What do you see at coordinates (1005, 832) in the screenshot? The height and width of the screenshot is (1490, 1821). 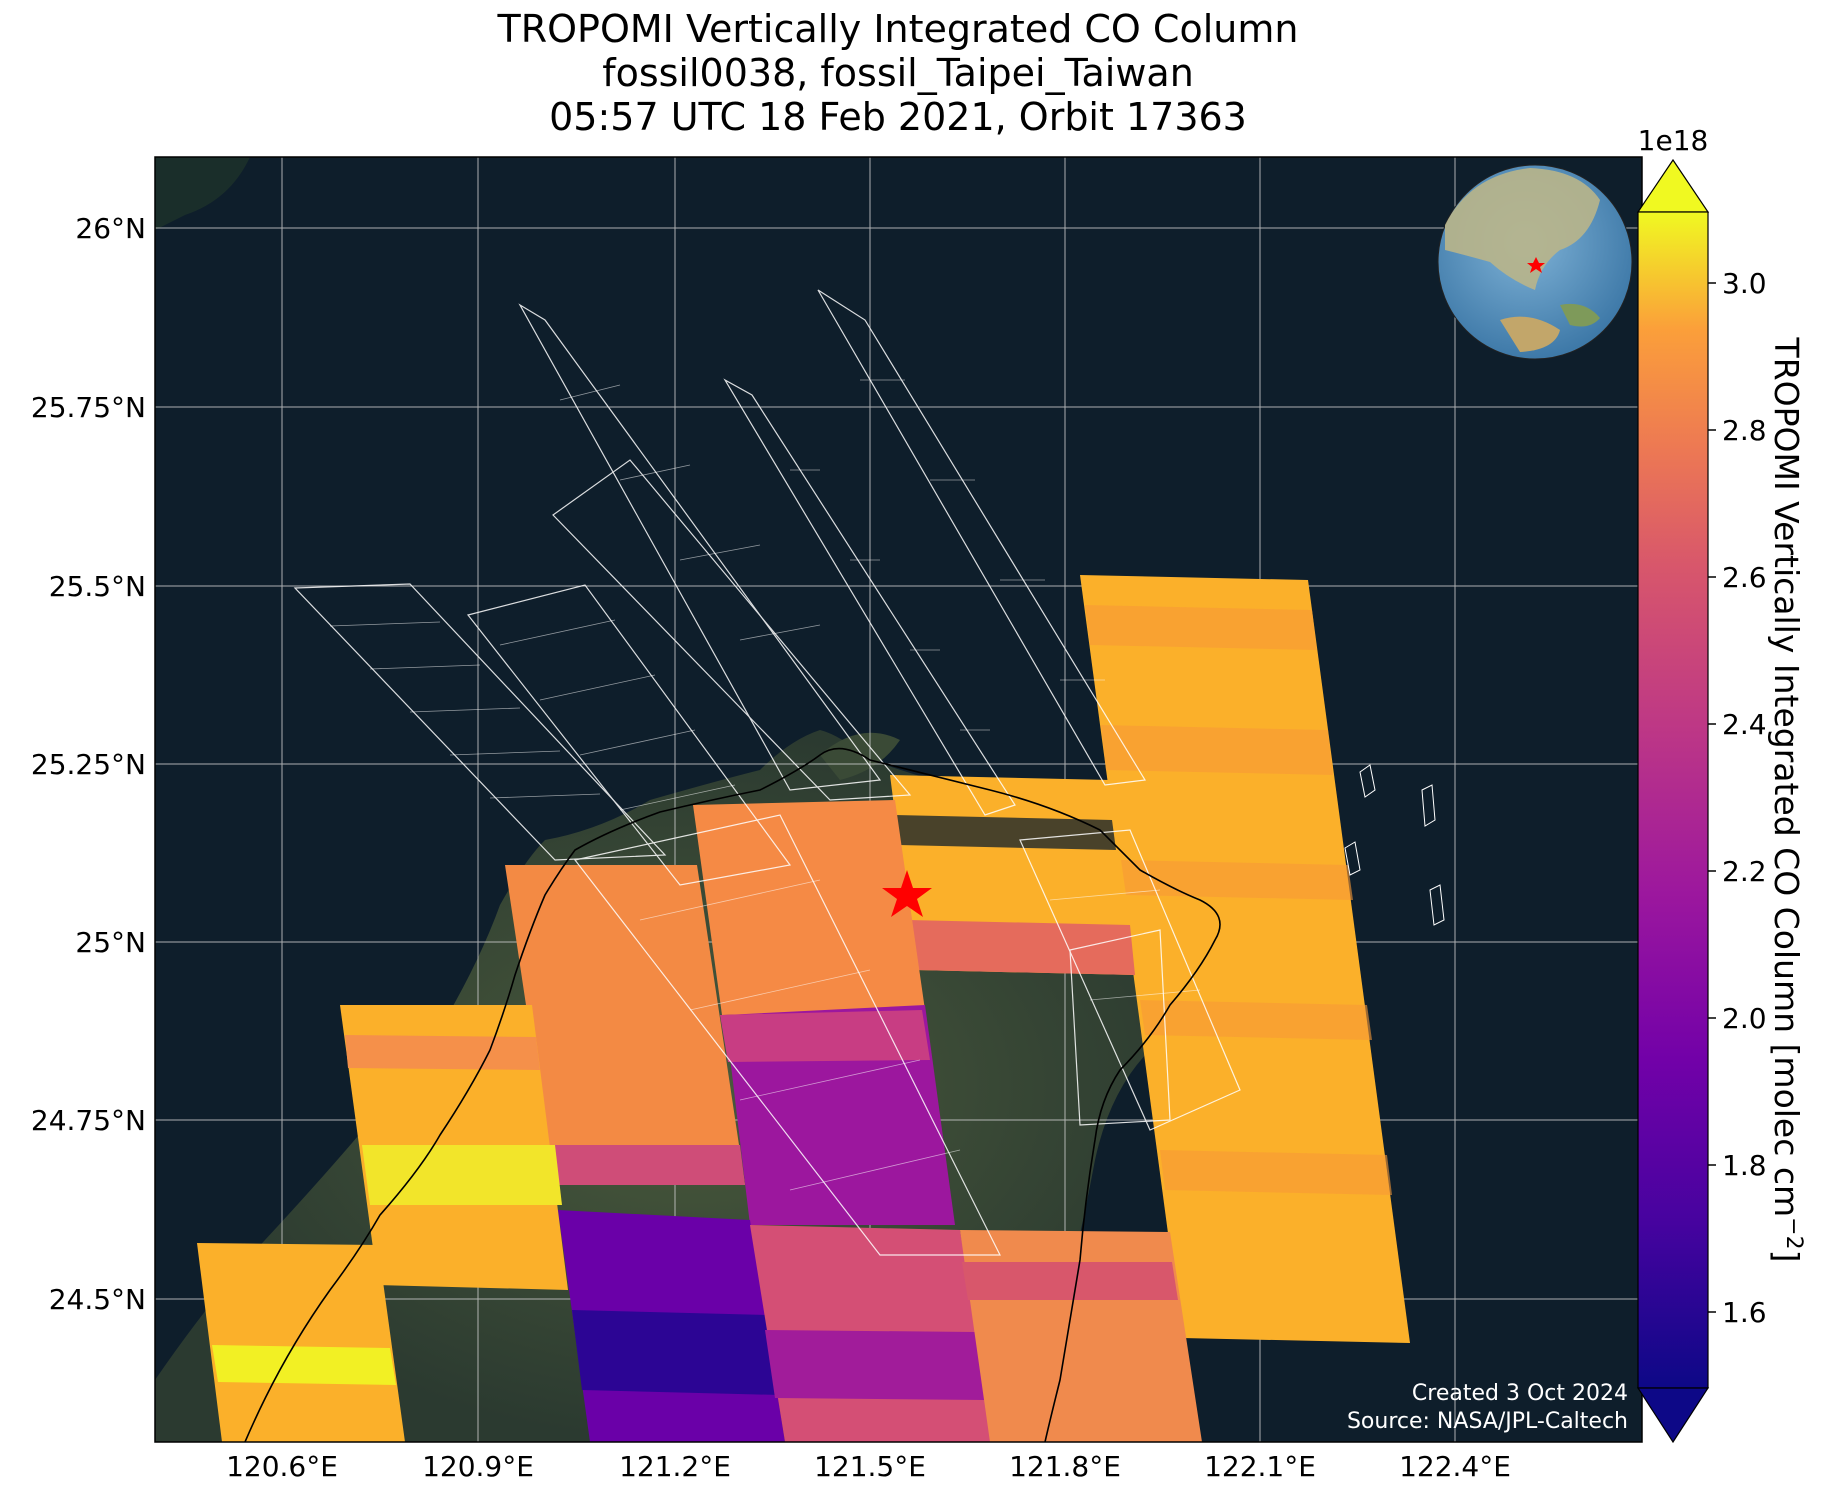 I see `swath-north-strip-dark` at bounding box center [1005, 832].